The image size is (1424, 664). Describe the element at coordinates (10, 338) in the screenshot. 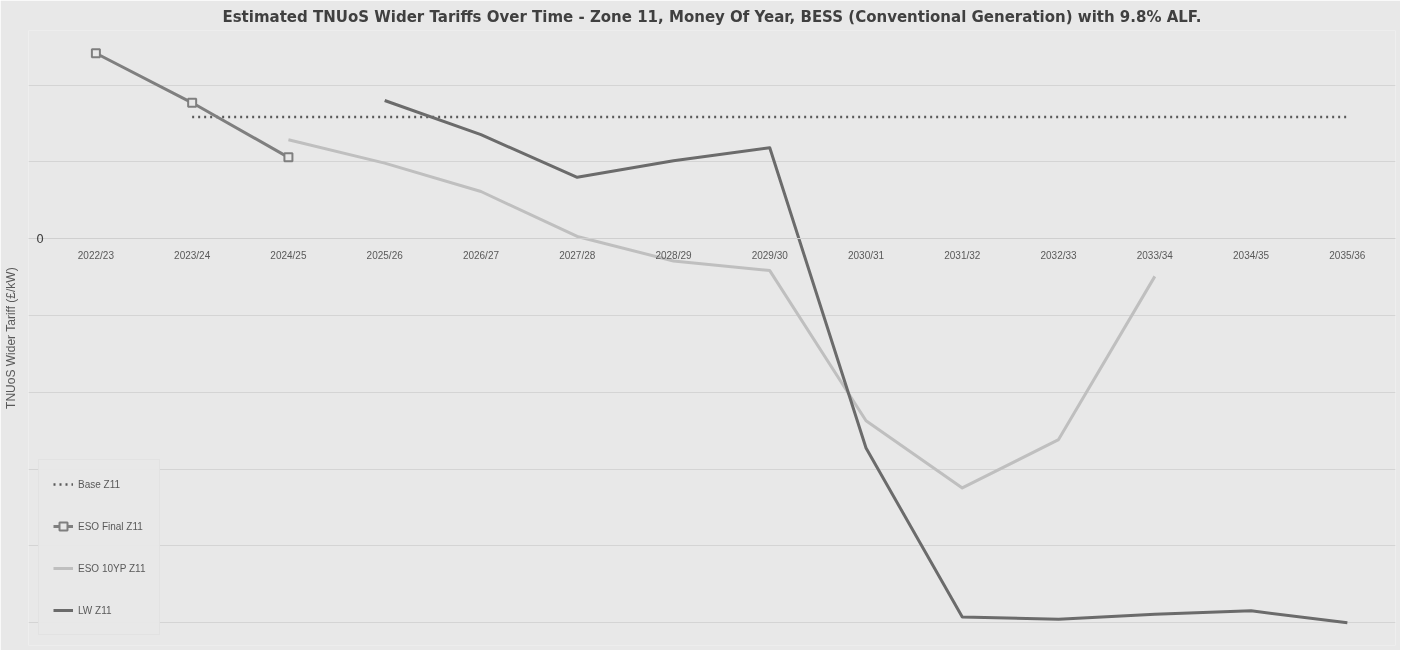

I see `y-axis-title: TNUoS Wider Tariff (£/kW)` at that location.